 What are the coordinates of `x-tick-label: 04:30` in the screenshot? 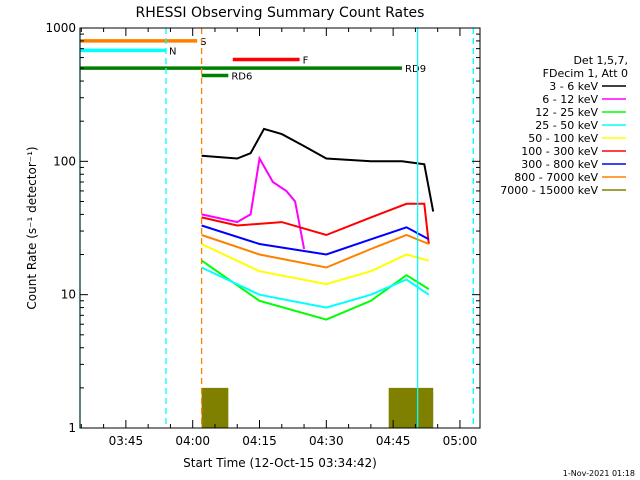 It's located at (326, 441).